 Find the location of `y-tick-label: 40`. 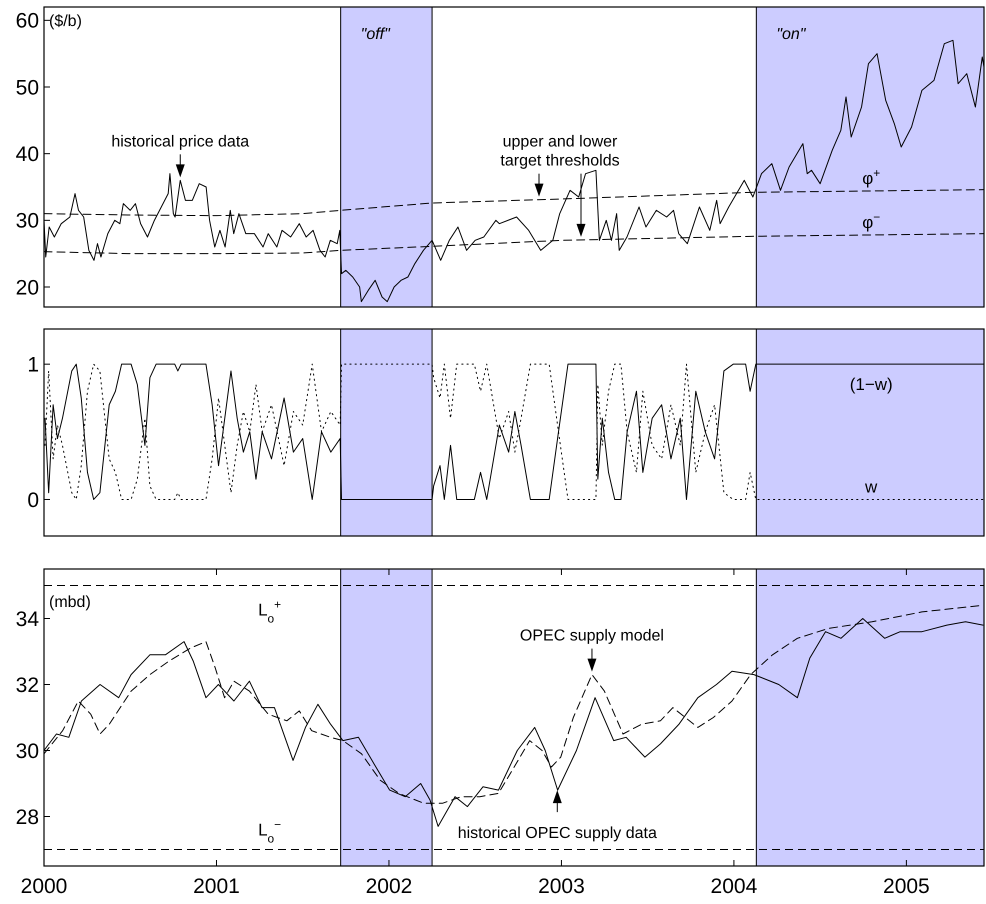

y-tick-label: 40 is located at coordinates (27, 154).